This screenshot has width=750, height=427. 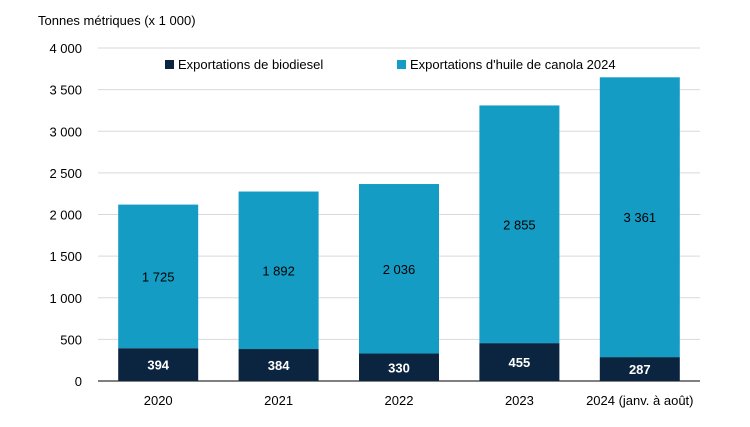 I want to click on data-label: 1 892, so click(x=278, y=270).